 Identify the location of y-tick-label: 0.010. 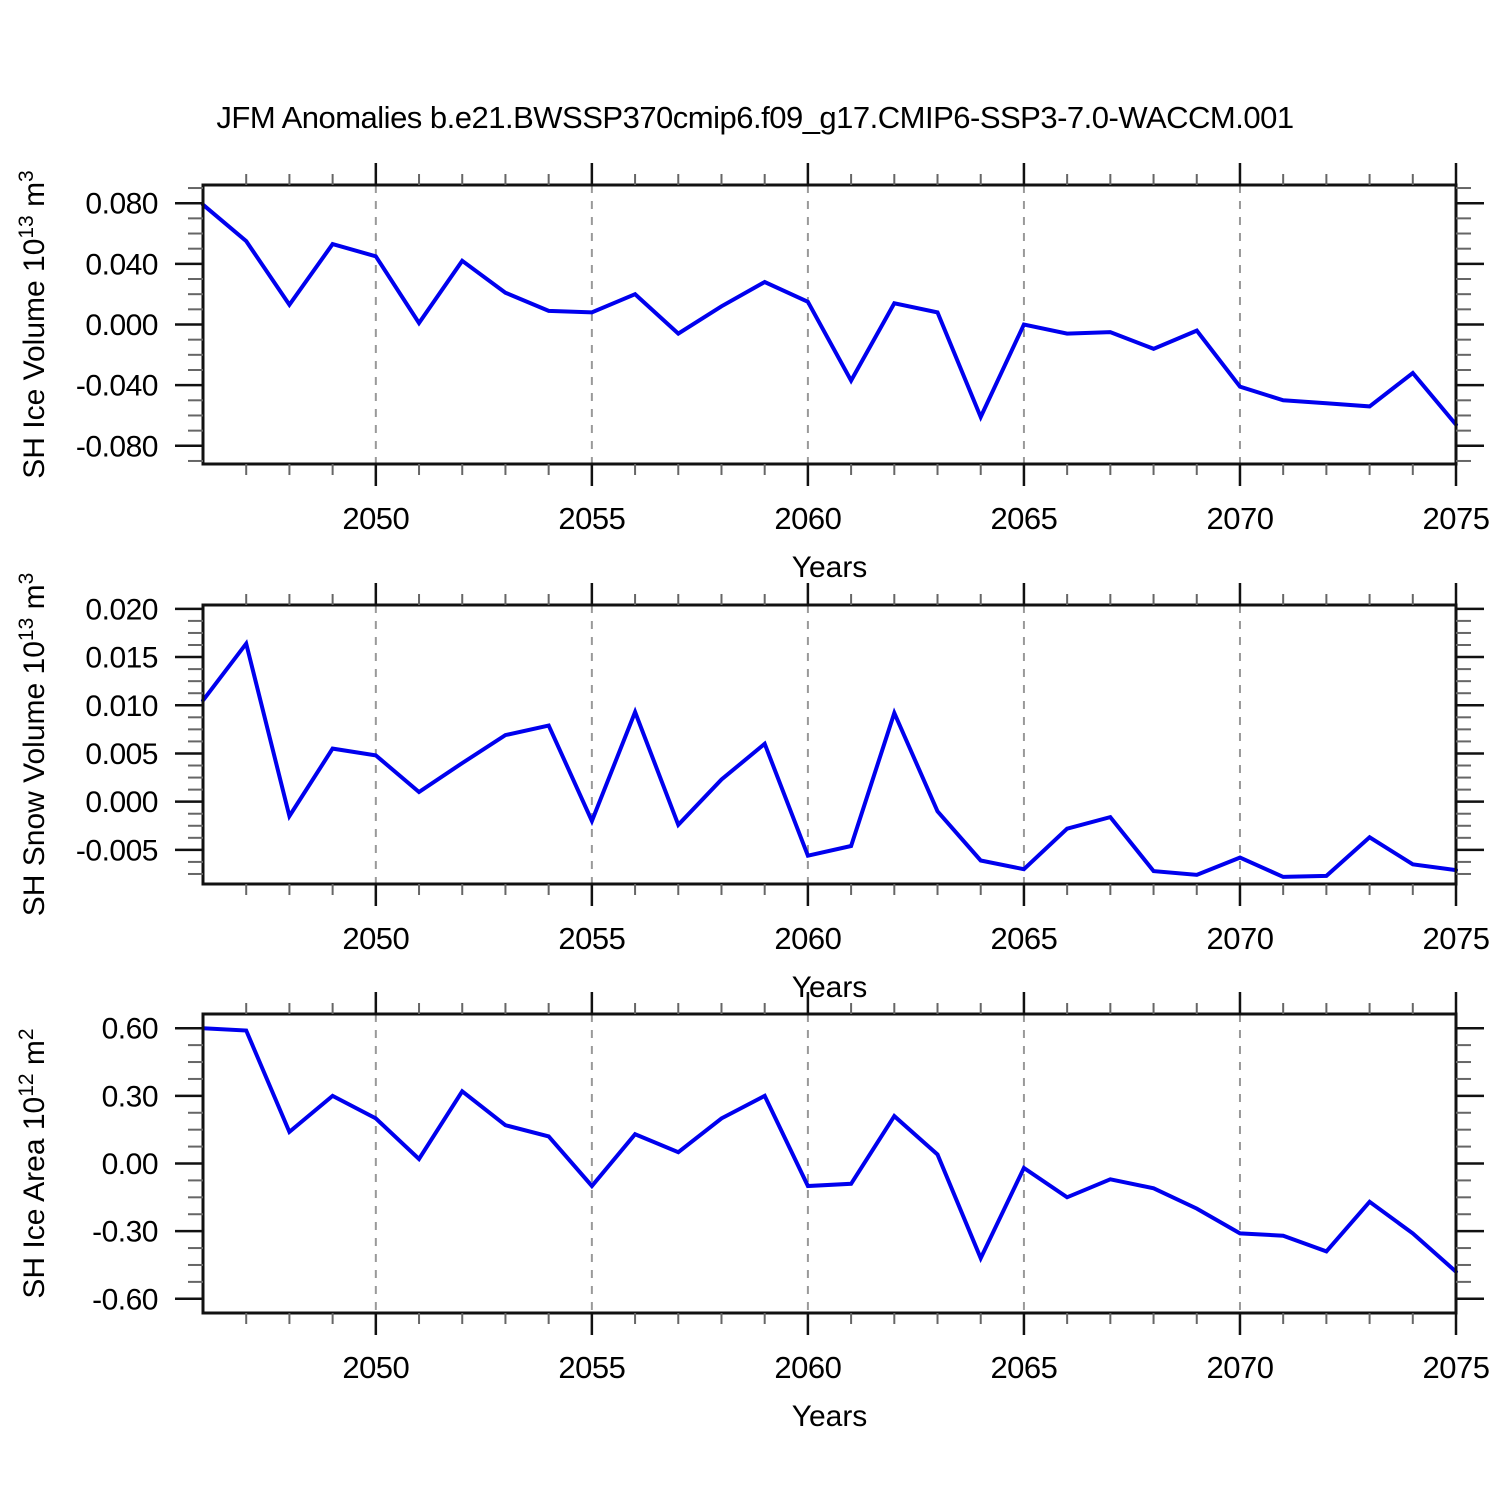
(121, 706).